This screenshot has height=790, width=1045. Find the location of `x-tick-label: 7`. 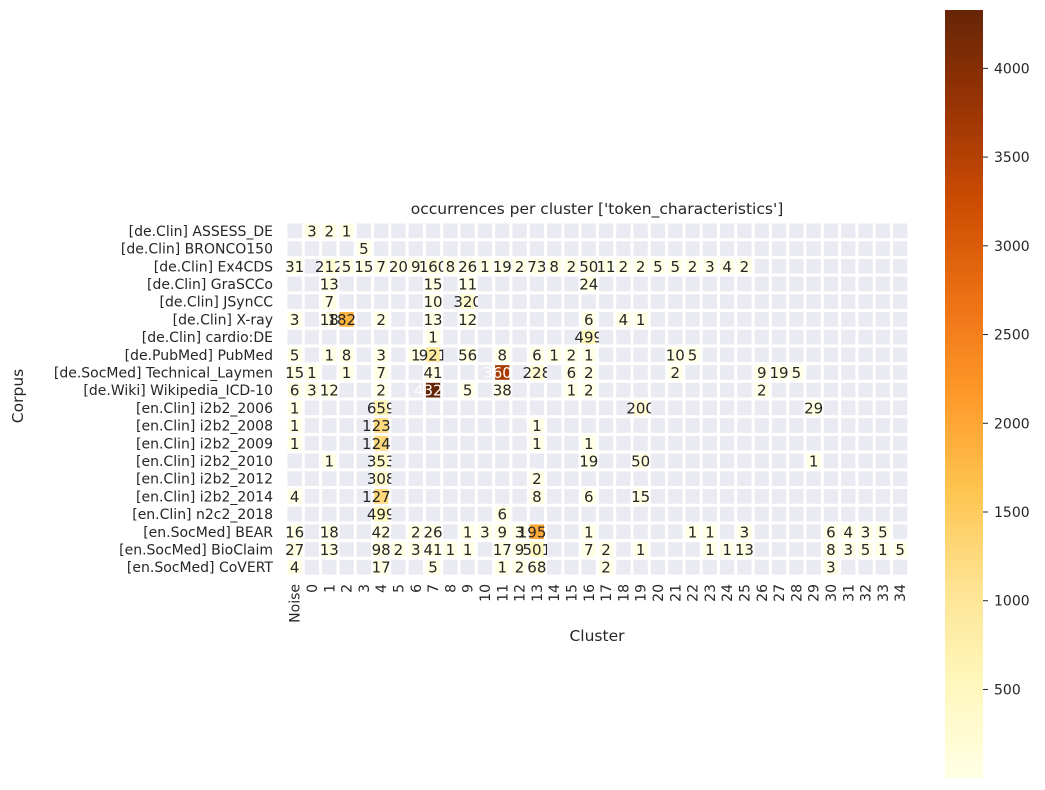

x-tick-label: 7 is located at coordinates (434, 588).